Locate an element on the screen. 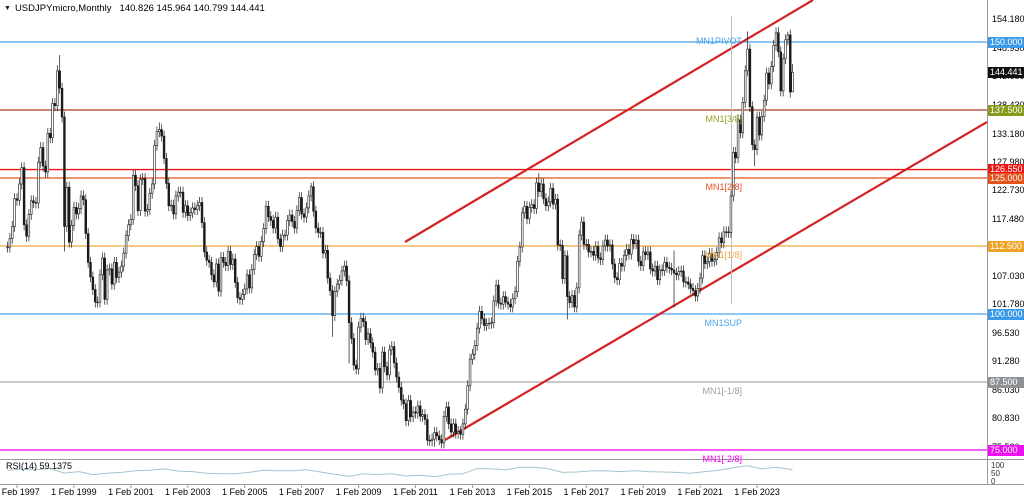 This screenshot has width=1024, height=500. x-axis-label: 1 Feb 2011 is located at coordinates (415, 492).